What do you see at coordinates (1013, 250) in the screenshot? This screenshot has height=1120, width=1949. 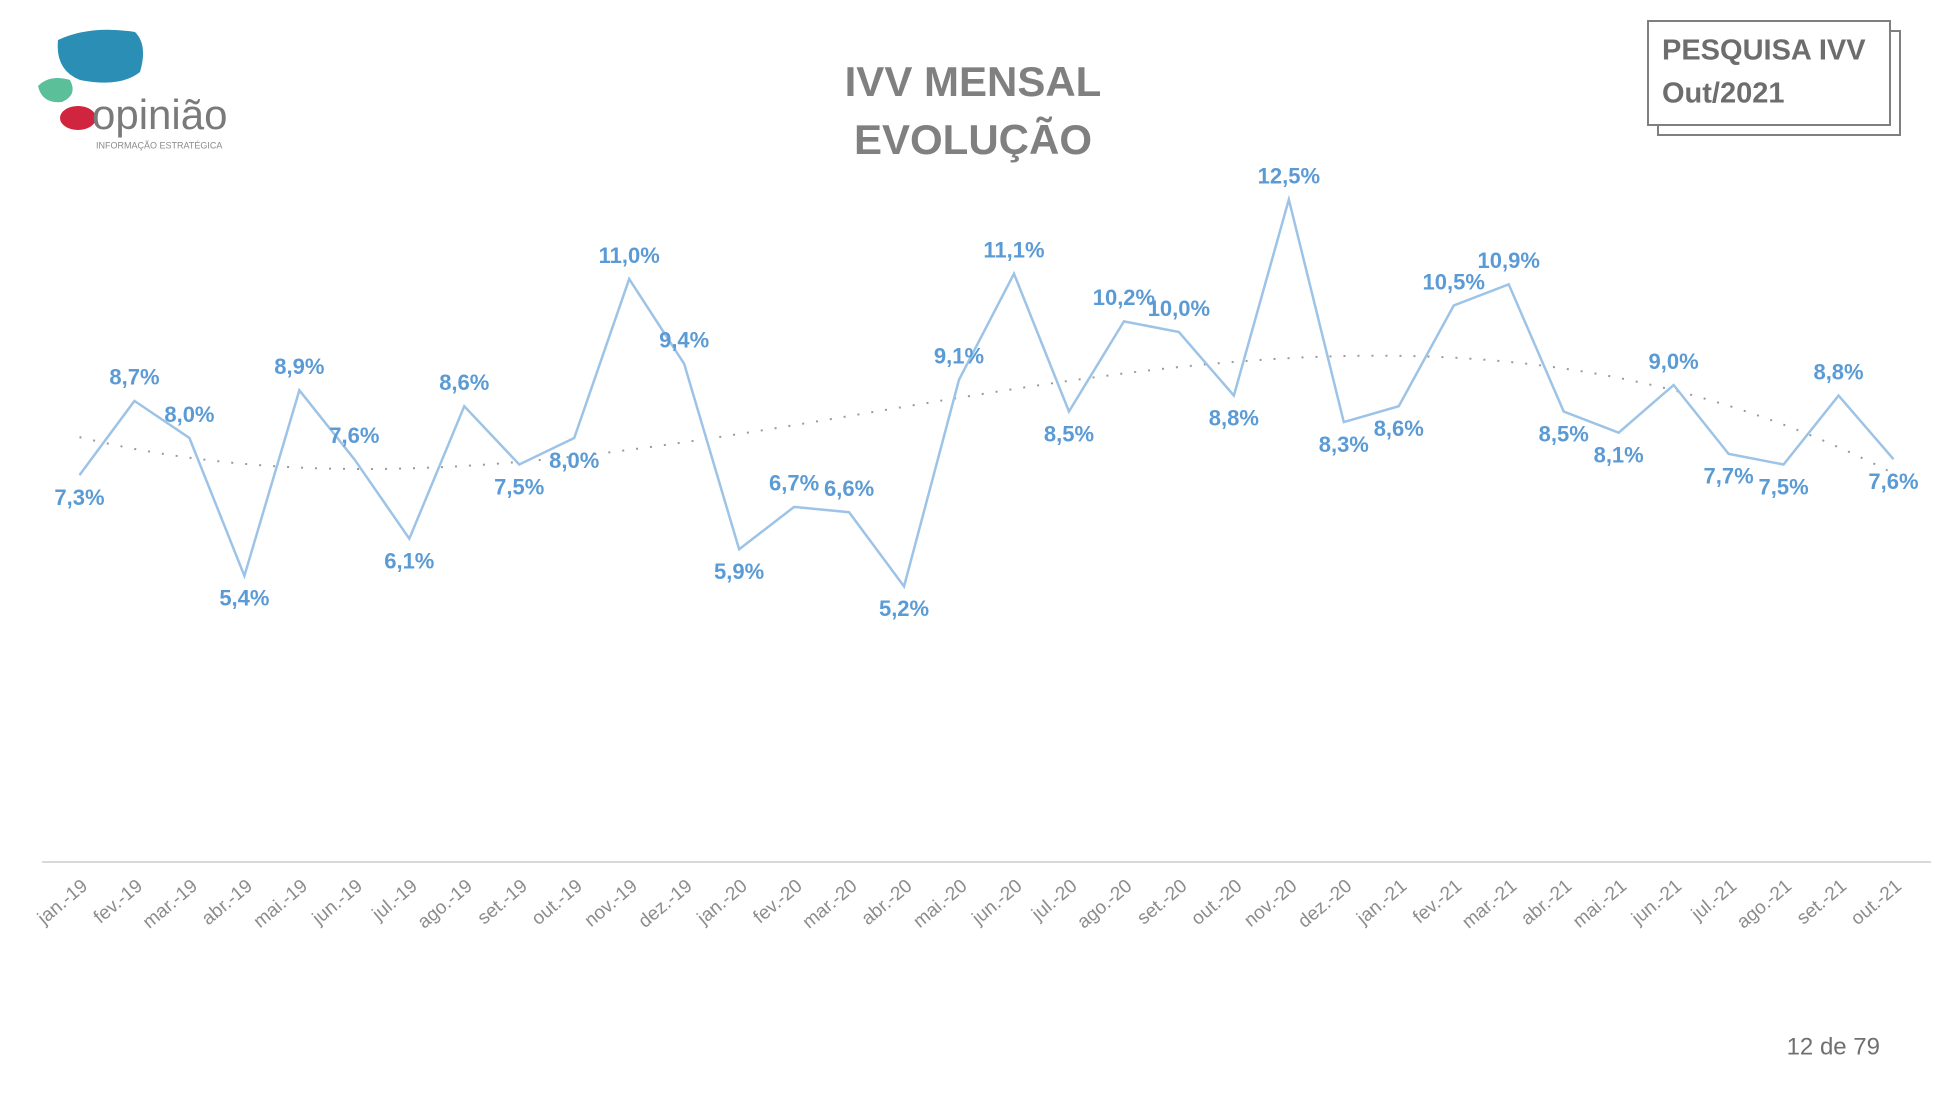 I see `data-label: 11,1%` at bounding box center [1013, 250].